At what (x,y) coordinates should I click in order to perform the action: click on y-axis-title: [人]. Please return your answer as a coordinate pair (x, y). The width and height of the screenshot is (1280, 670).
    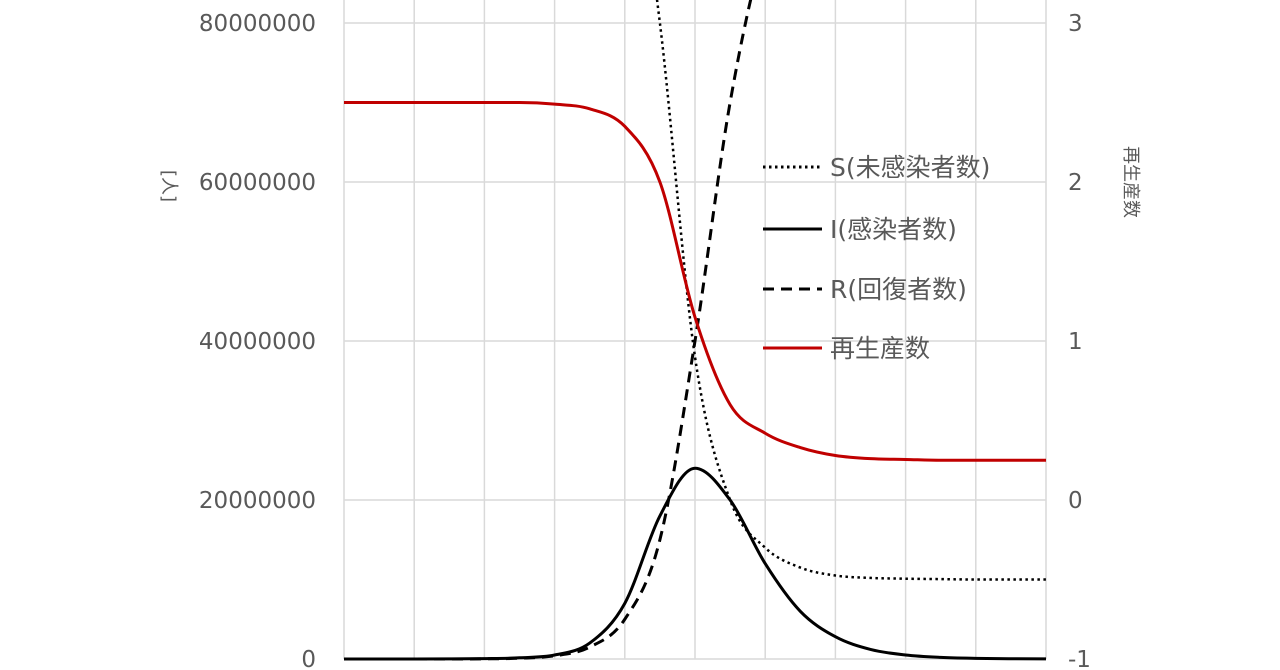
    Looking at the image, I should click on (168, 186).